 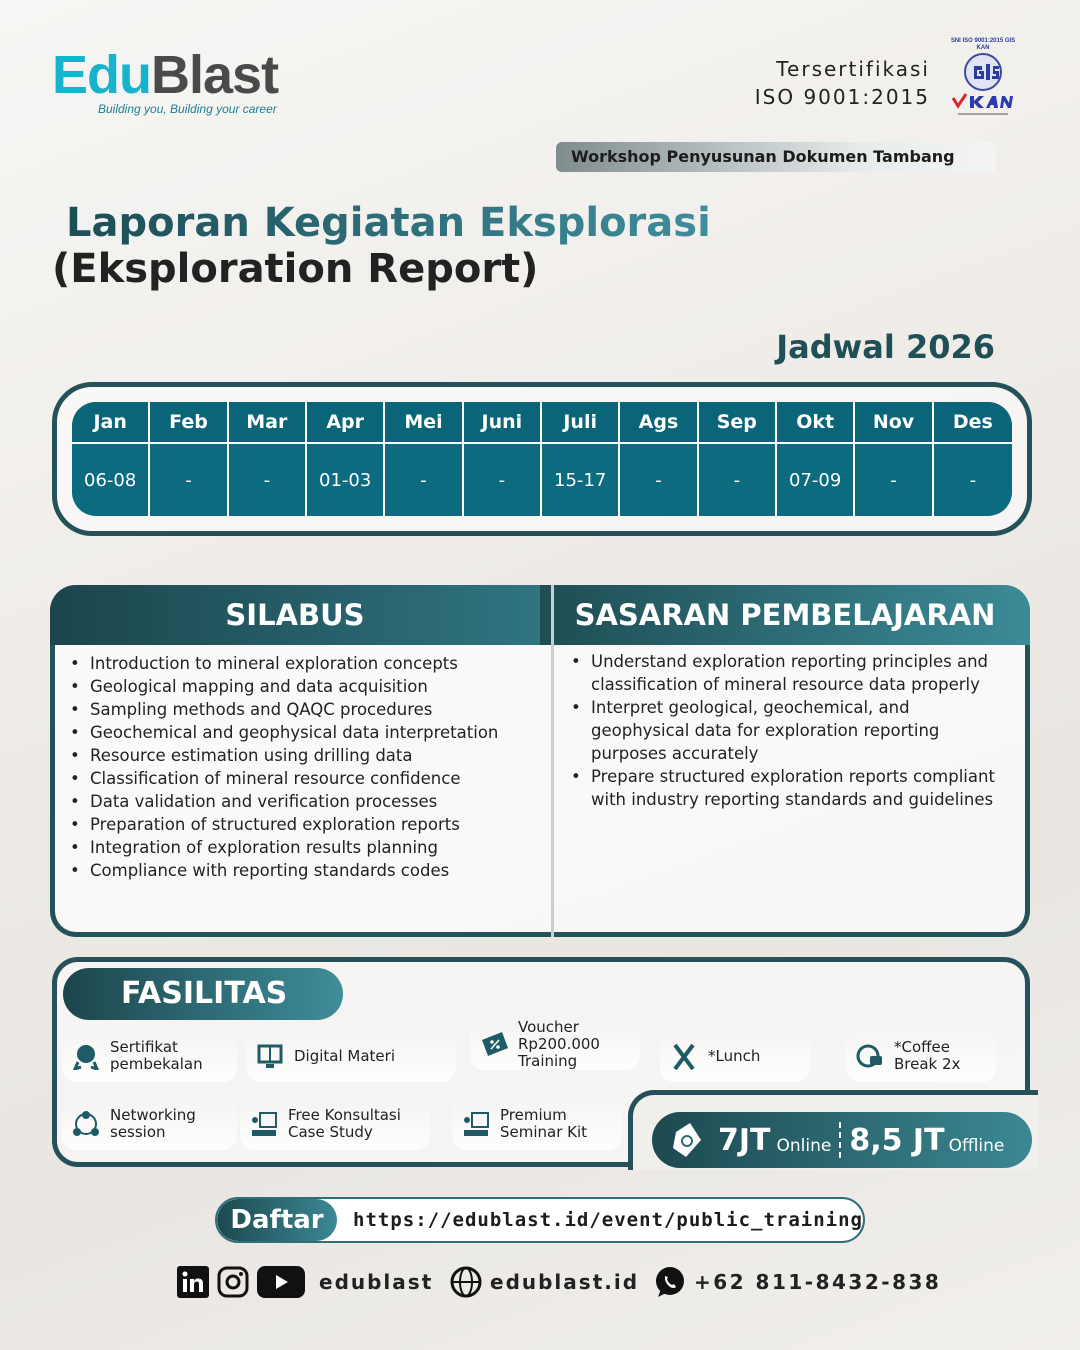 I want to click on list-item: Geological mapping and data acquisition, so click(x=305, y=686).